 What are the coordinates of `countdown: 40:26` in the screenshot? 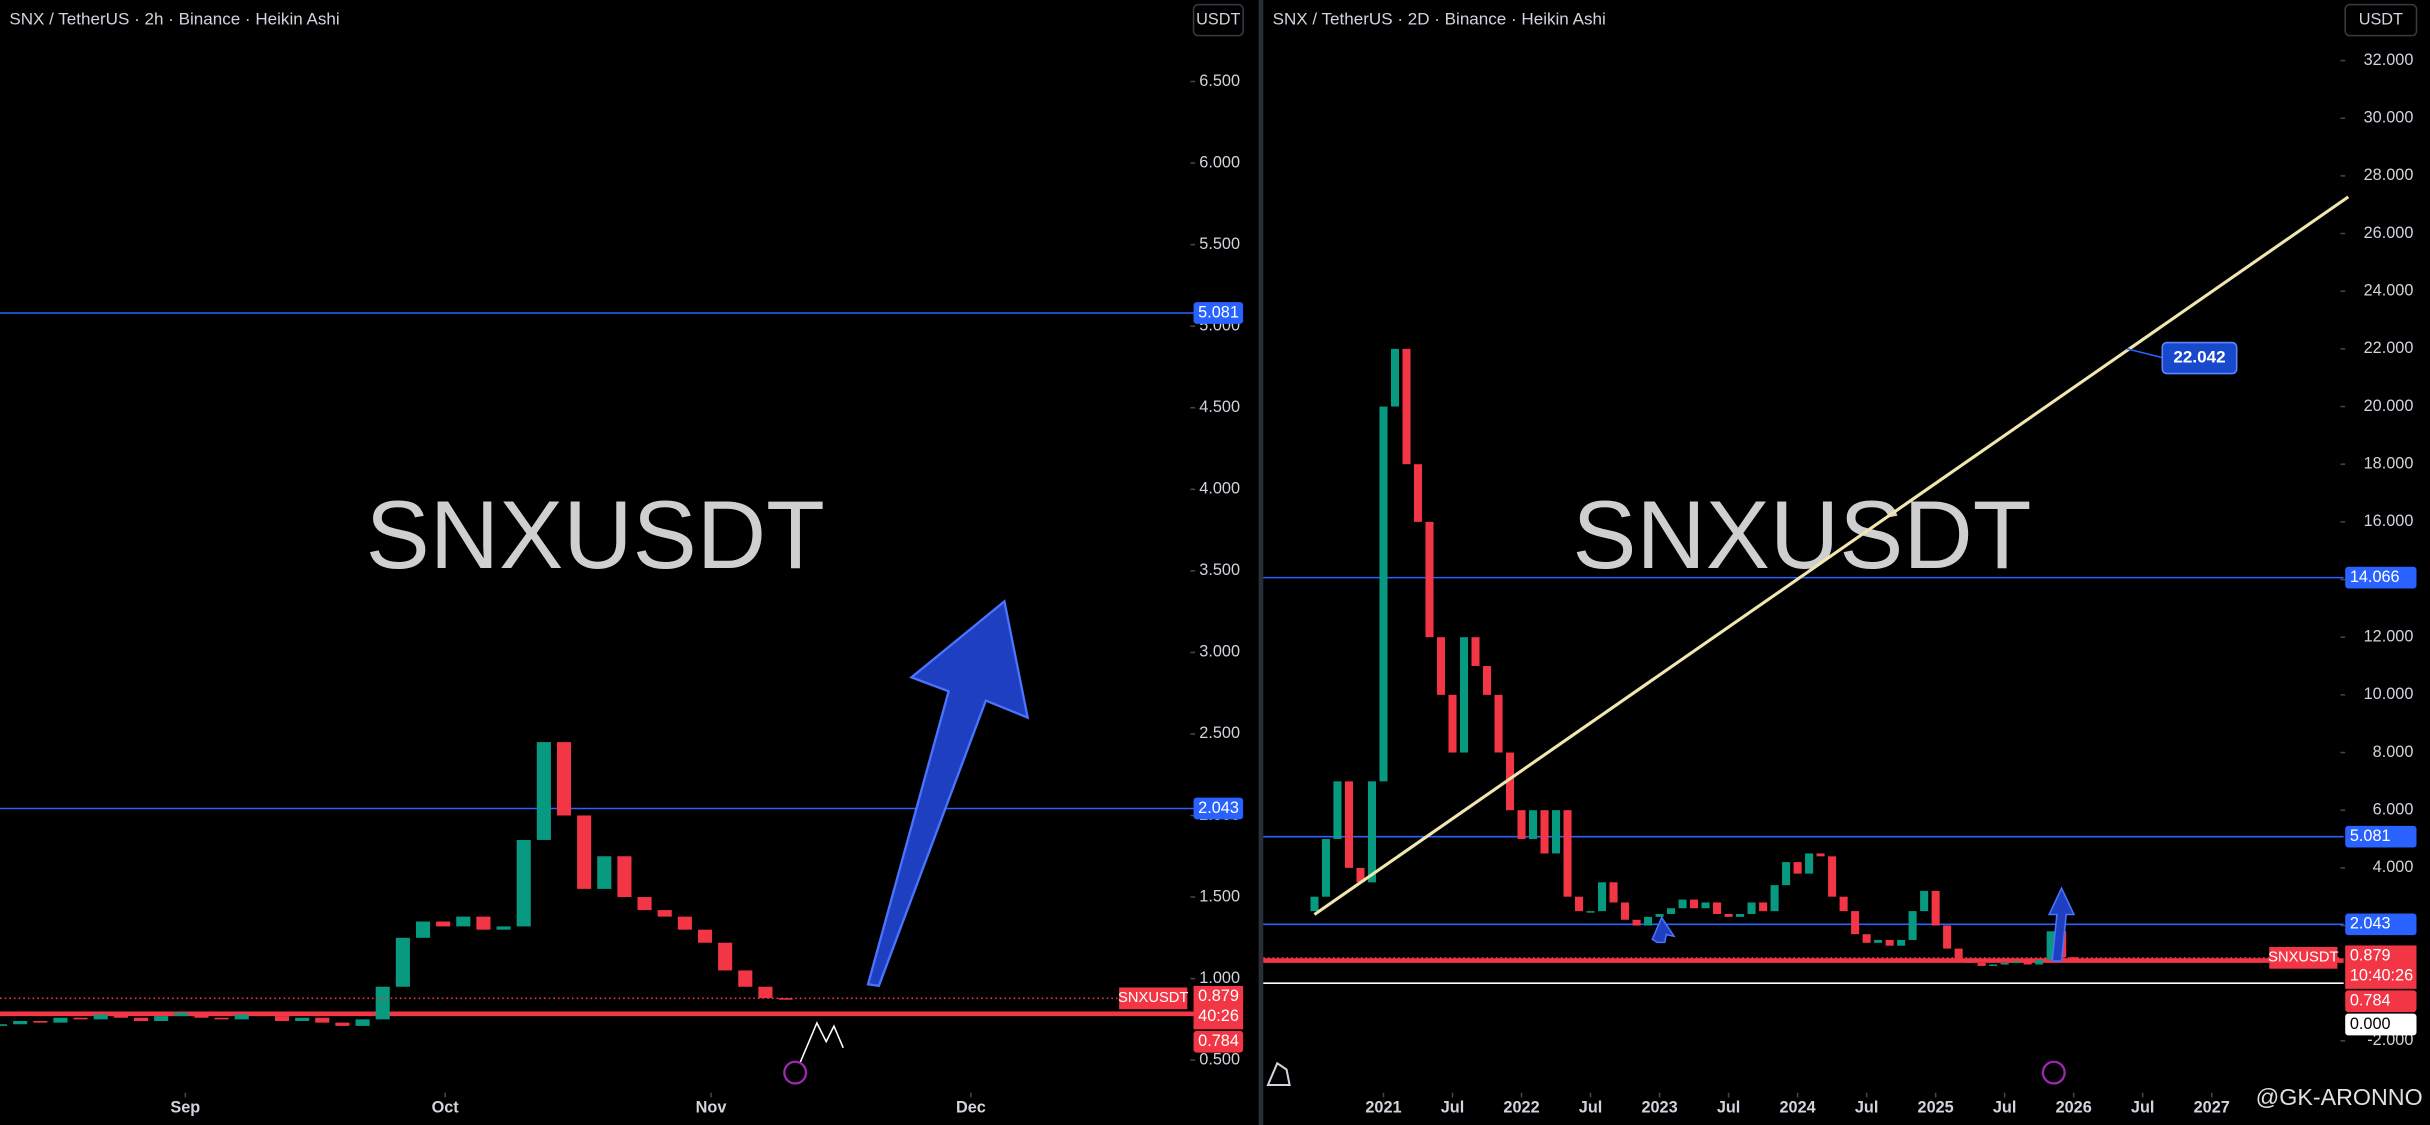 It's located at (1218, 1016).